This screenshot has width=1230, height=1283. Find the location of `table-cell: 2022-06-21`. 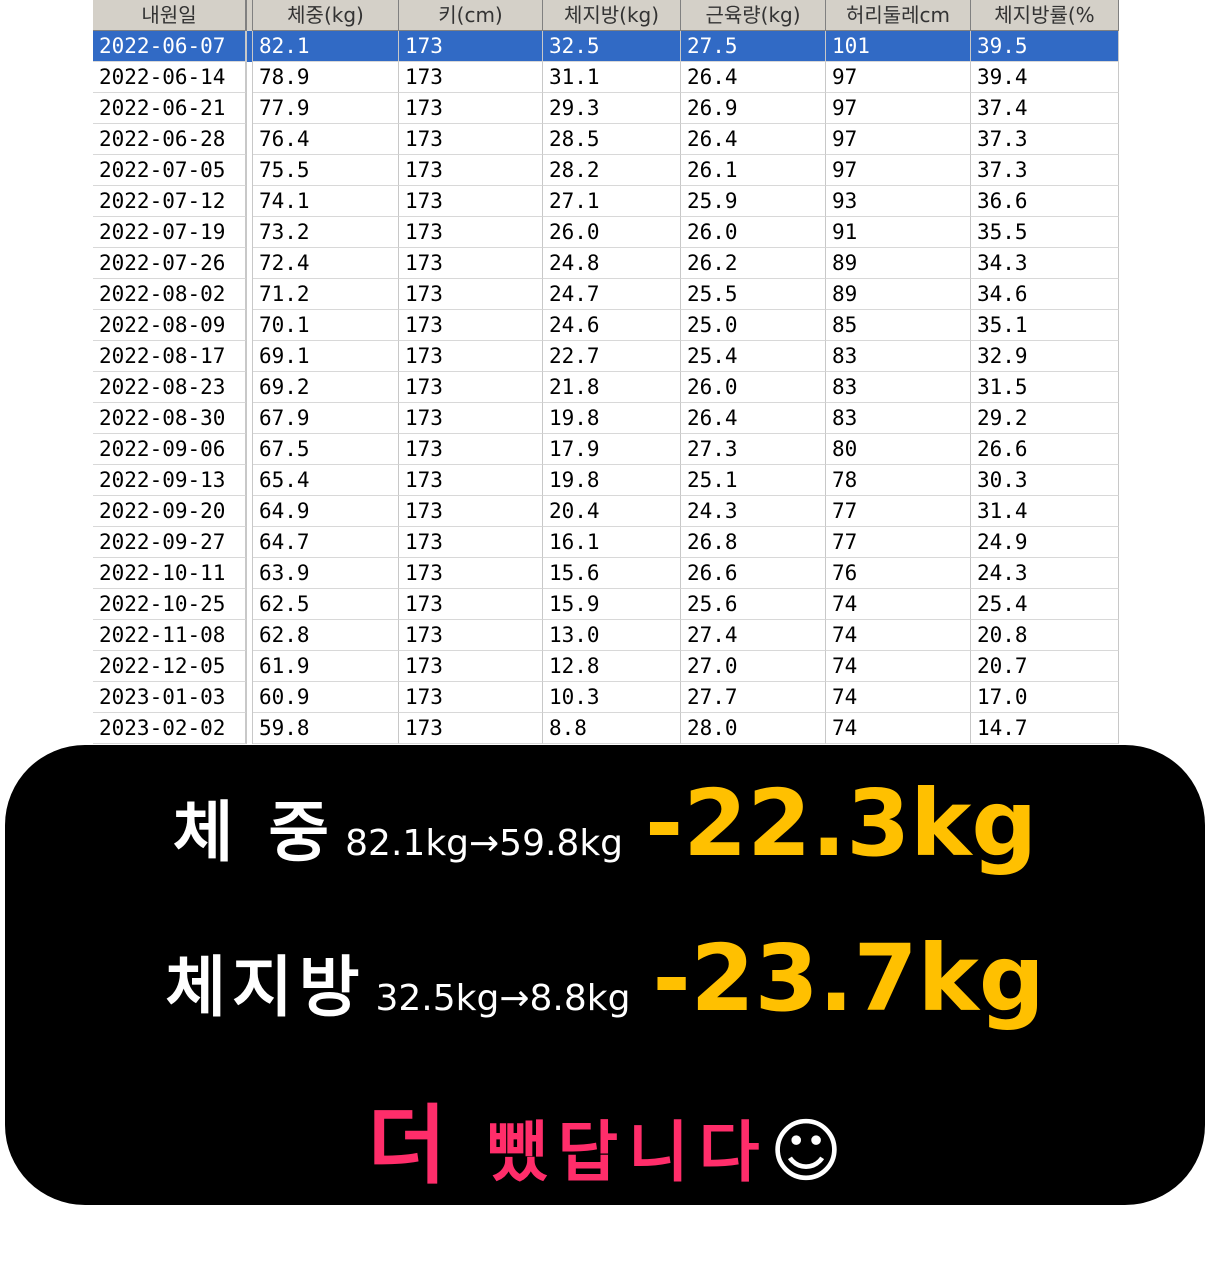

table-cell: 2022-06-21 is located at coordinates (169, 108).